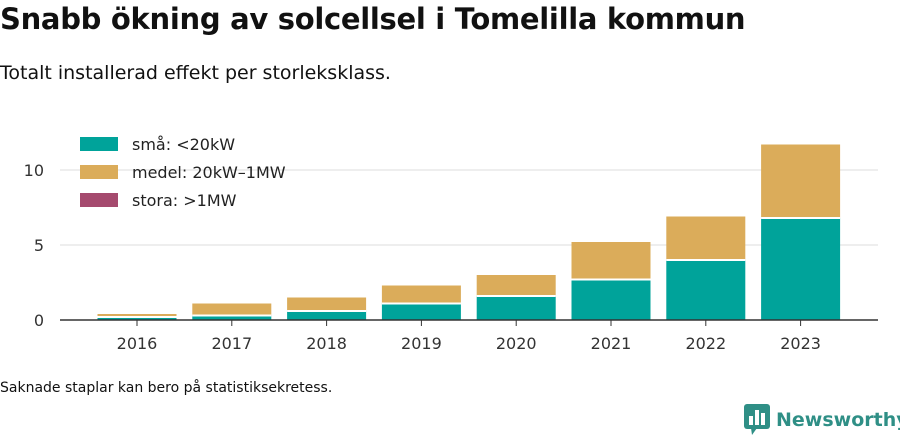 The image size is (900, 439). I want to click on bar-chart-speech-bubble-icon, so click(757, 419).